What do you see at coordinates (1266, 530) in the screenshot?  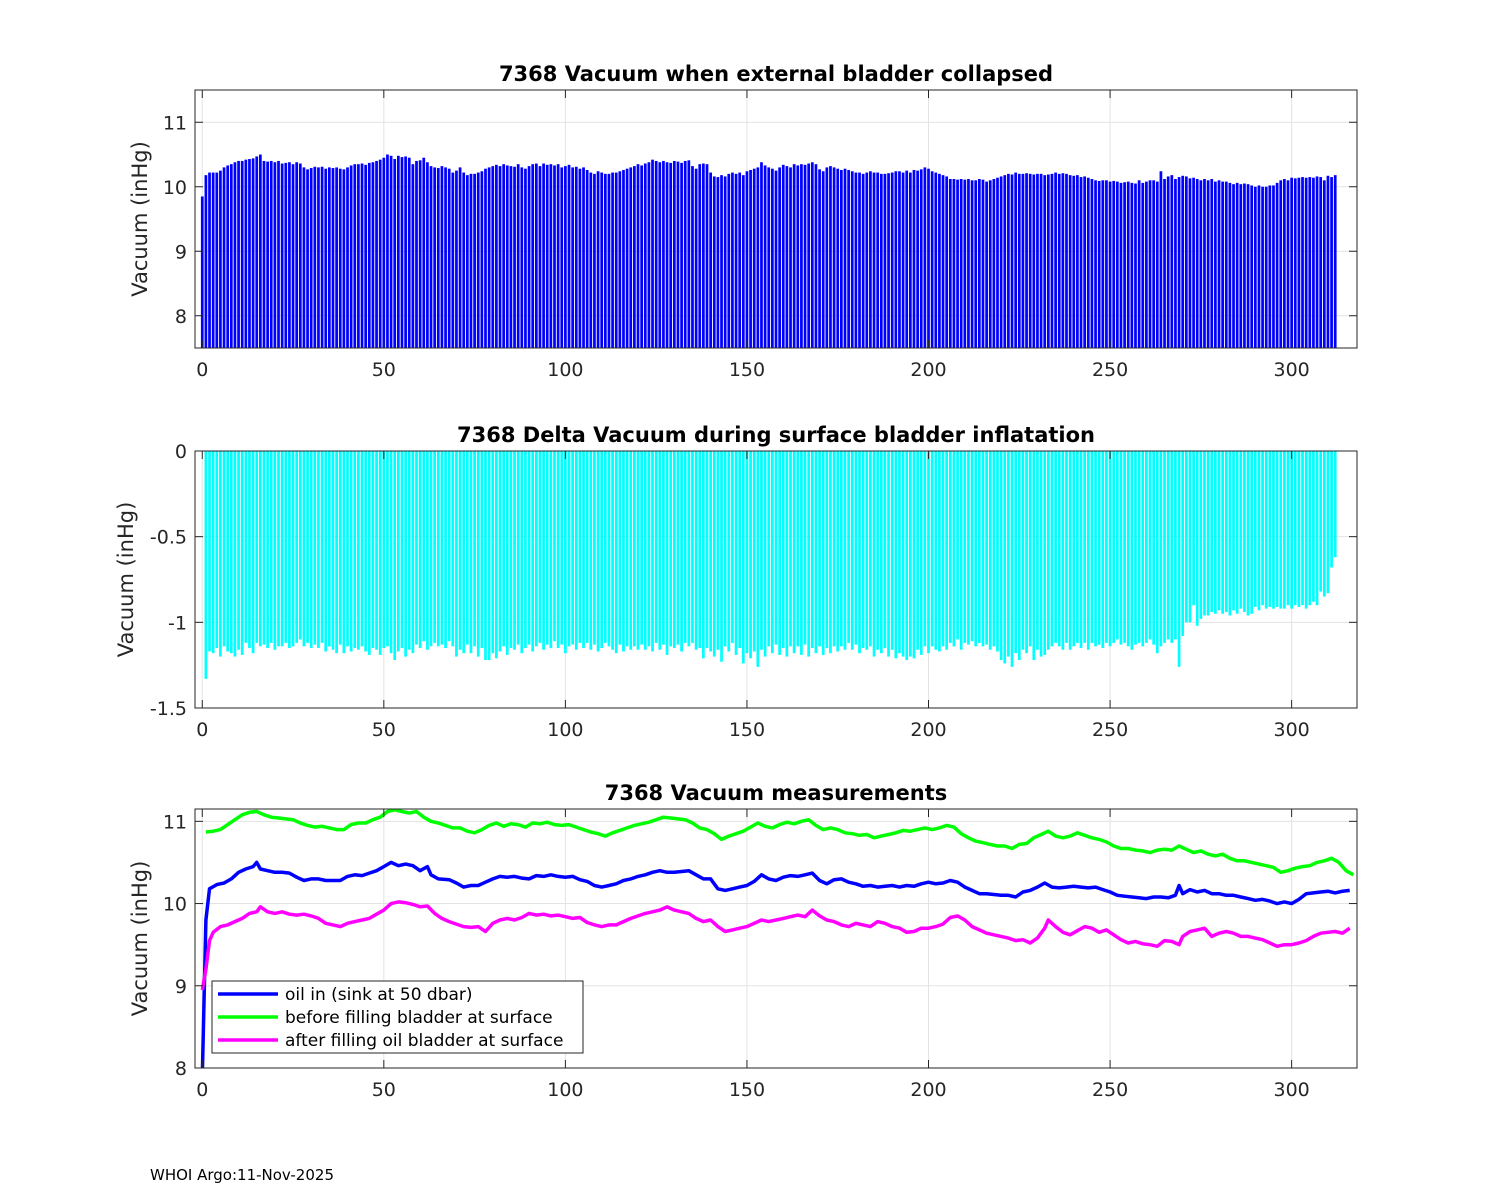 I see `bar-x293` at bounding box center [1266, 530].